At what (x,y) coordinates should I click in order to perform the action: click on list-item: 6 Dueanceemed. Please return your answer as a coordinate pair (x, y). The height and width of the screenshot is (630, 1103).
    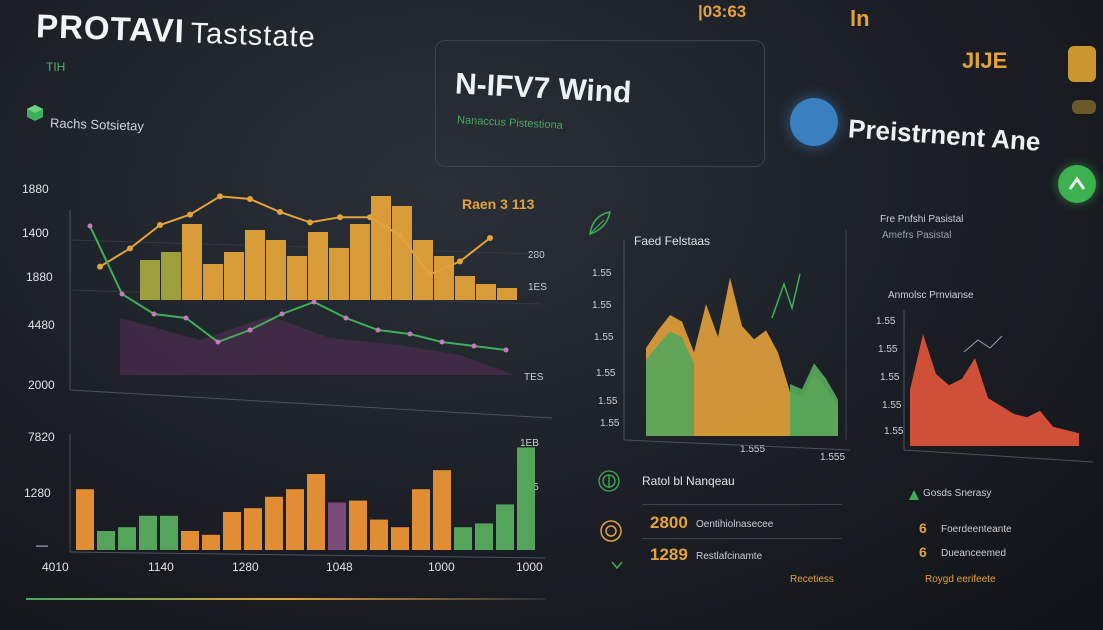
    Looking at the image, I should click on (1009, 554).